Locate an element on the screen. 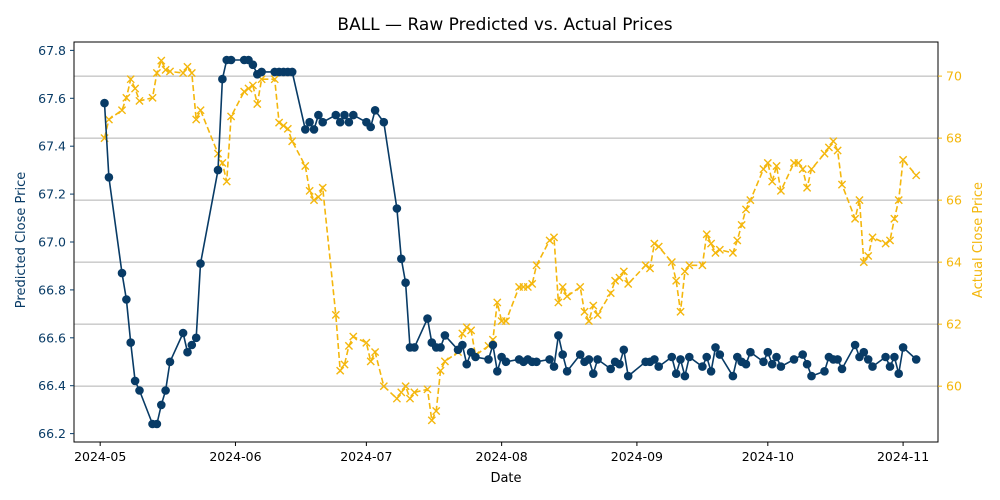  x-tick-label: 2024-08 is located at coordinates (502, 456).